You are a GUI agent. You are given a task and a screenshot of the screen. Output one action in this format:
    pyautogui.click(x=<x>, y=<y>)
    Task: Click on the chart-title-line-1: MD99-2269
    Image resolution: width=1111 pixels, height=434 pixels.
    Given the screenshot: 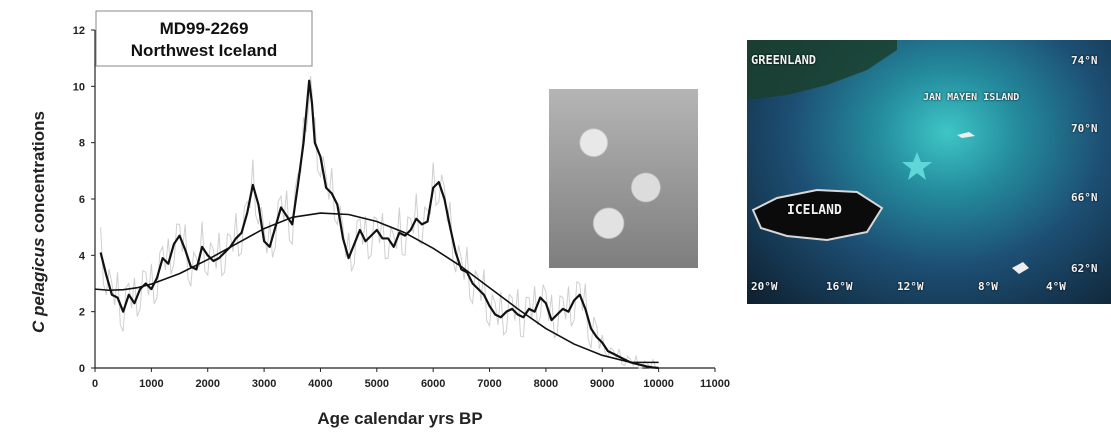 What is the action you would take?
    pyautogui.click(x=204, y=28)
    